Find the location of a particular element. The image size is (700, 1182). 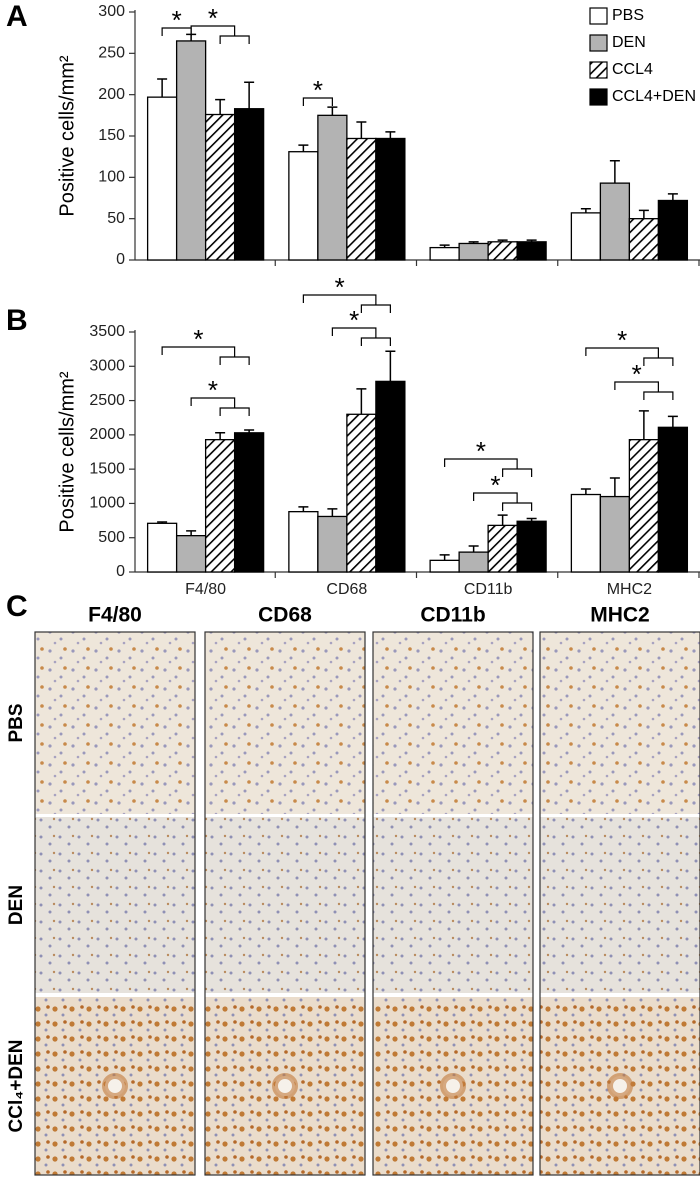

row-header: PBS is located at coordinates (16, 722).